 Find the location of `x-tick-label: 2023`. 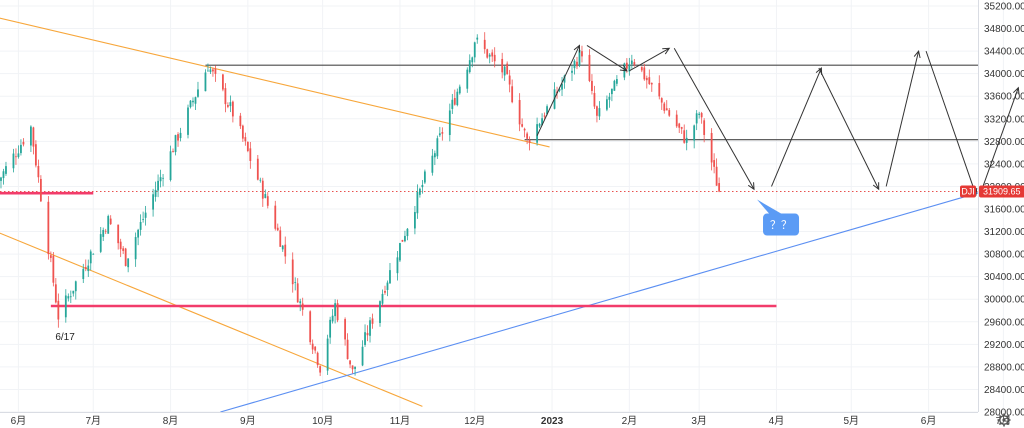

x-tick-label: 2023 is located at coordinates (552, 421).